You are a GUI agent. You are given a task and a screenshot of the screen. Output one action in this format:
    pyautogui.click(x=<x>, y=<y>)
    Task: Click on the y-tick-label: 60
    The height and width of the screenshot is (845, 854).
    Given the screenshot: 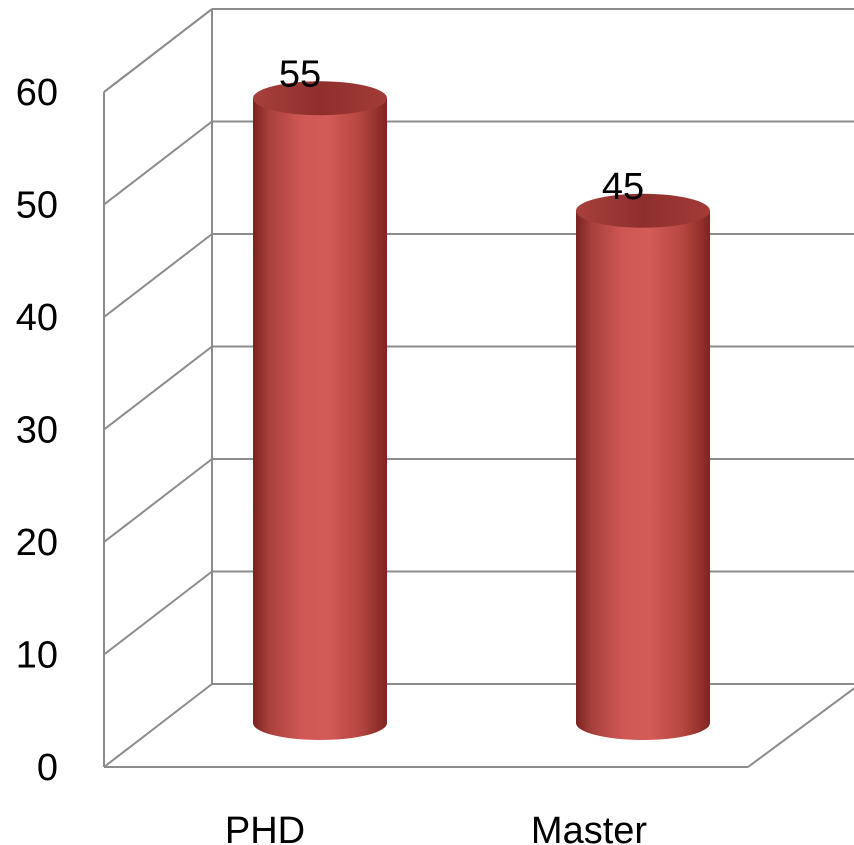 What is the action you would take?
    pyautogui.click(x=37, y=93)
    